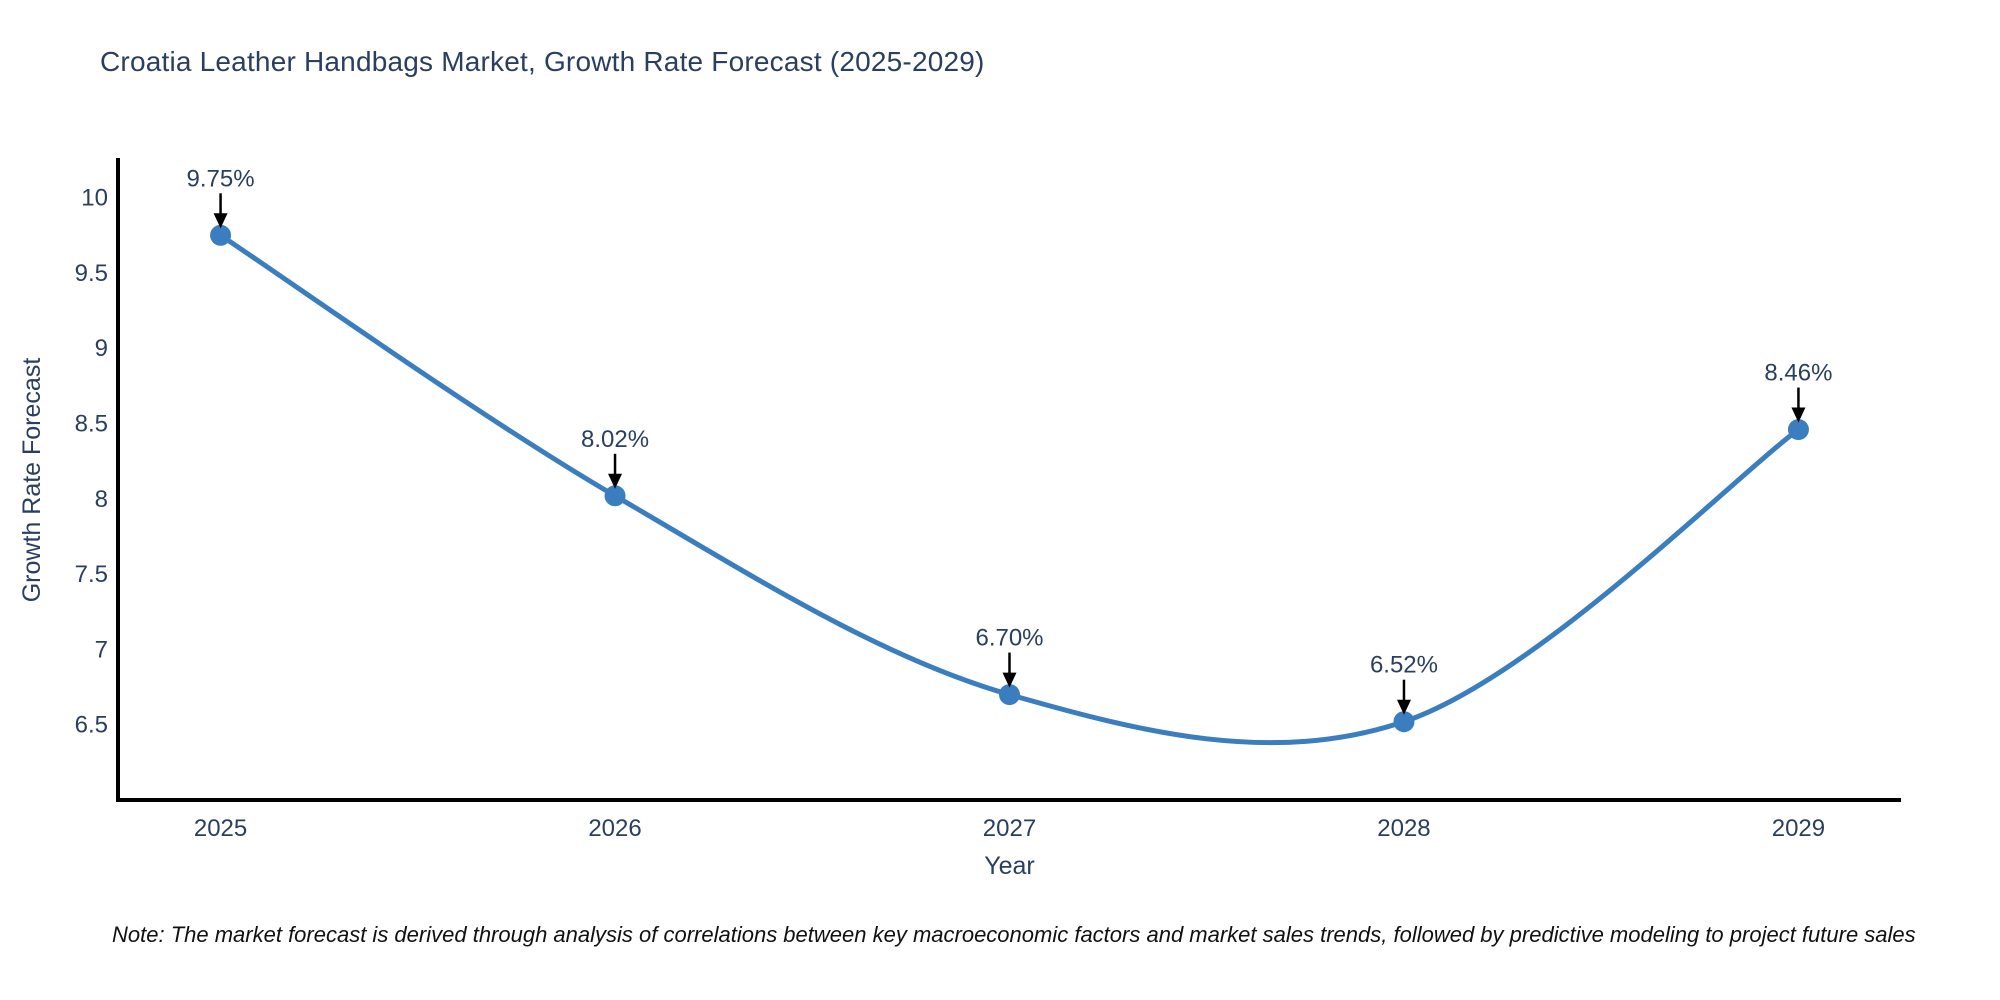  I want to click on y-tick-label: 7.5, so click(91, 574).